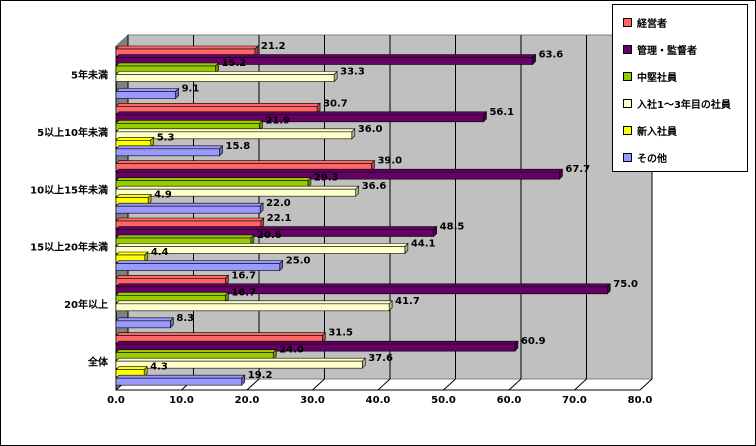  I want to click on data-label: 4.4, so click(160, 252).